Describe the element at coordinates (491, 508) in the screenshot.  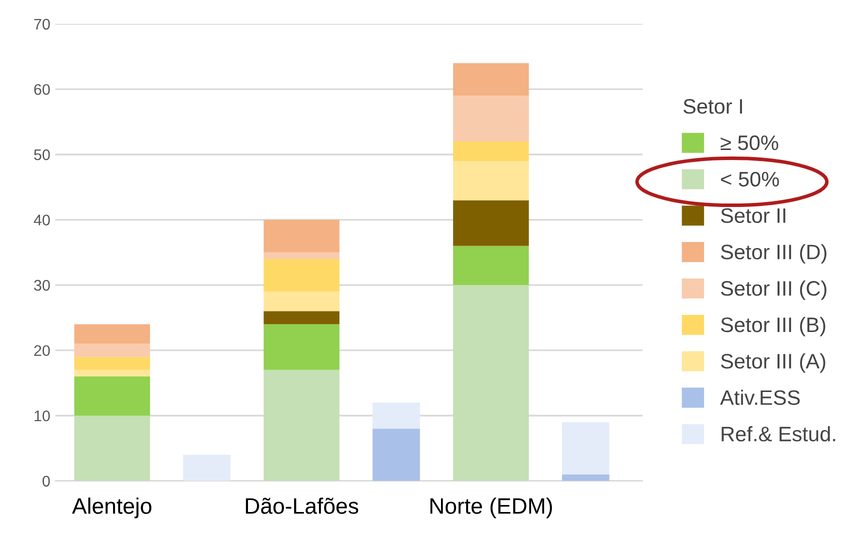
I see `x-tick-label: Norte (EDM)` at that location.